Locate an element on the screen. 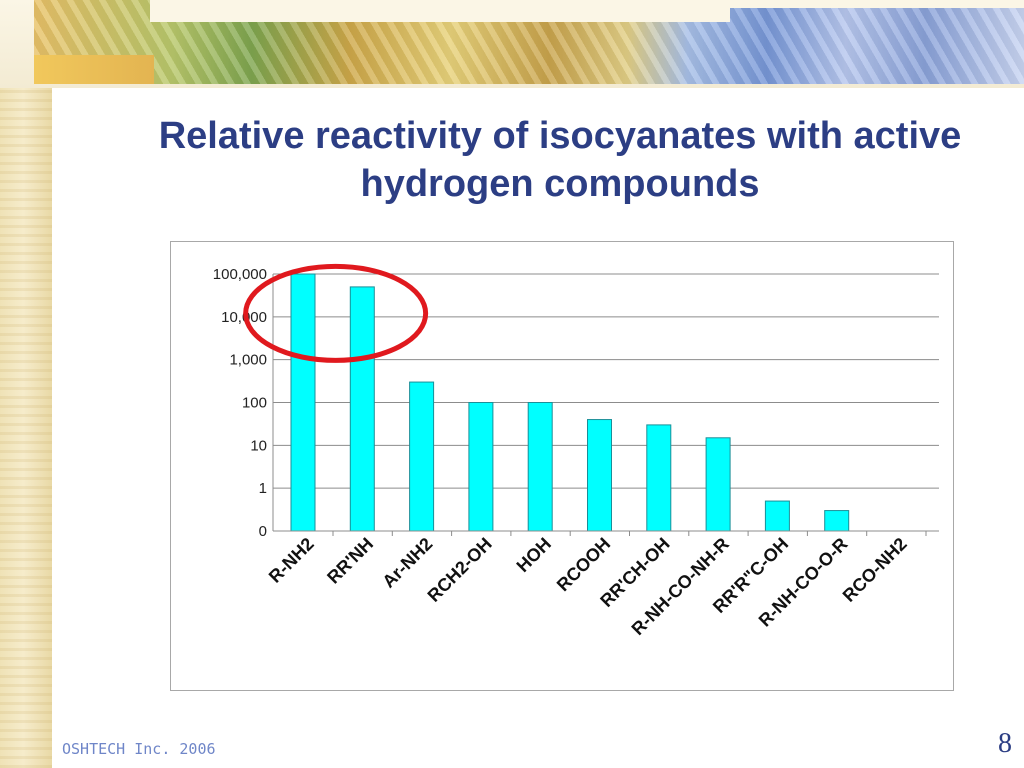  x-tick-label: RCOOH is located at coordinates (584, 565).